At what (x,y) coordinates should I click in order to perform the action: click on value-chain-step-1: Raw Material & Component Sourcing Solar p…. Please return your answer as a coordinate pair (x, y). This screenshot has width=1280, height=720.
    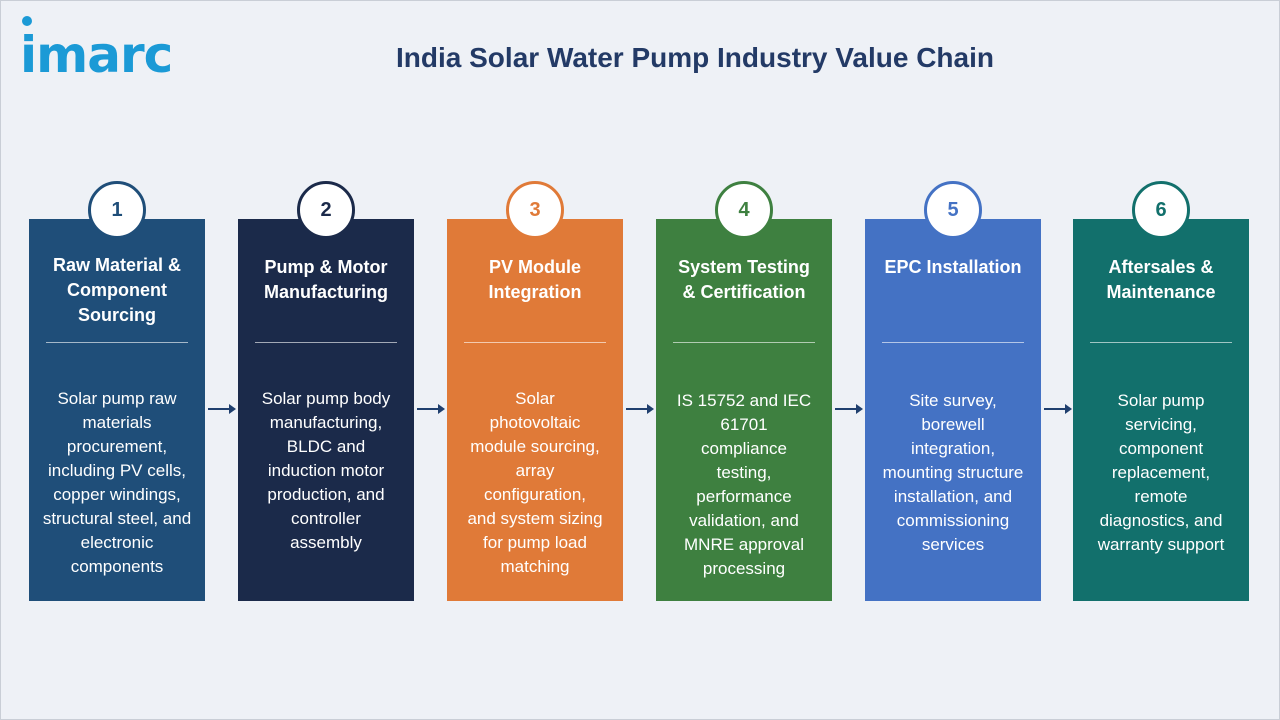
    Looking at the image, I should click on (117, 410).